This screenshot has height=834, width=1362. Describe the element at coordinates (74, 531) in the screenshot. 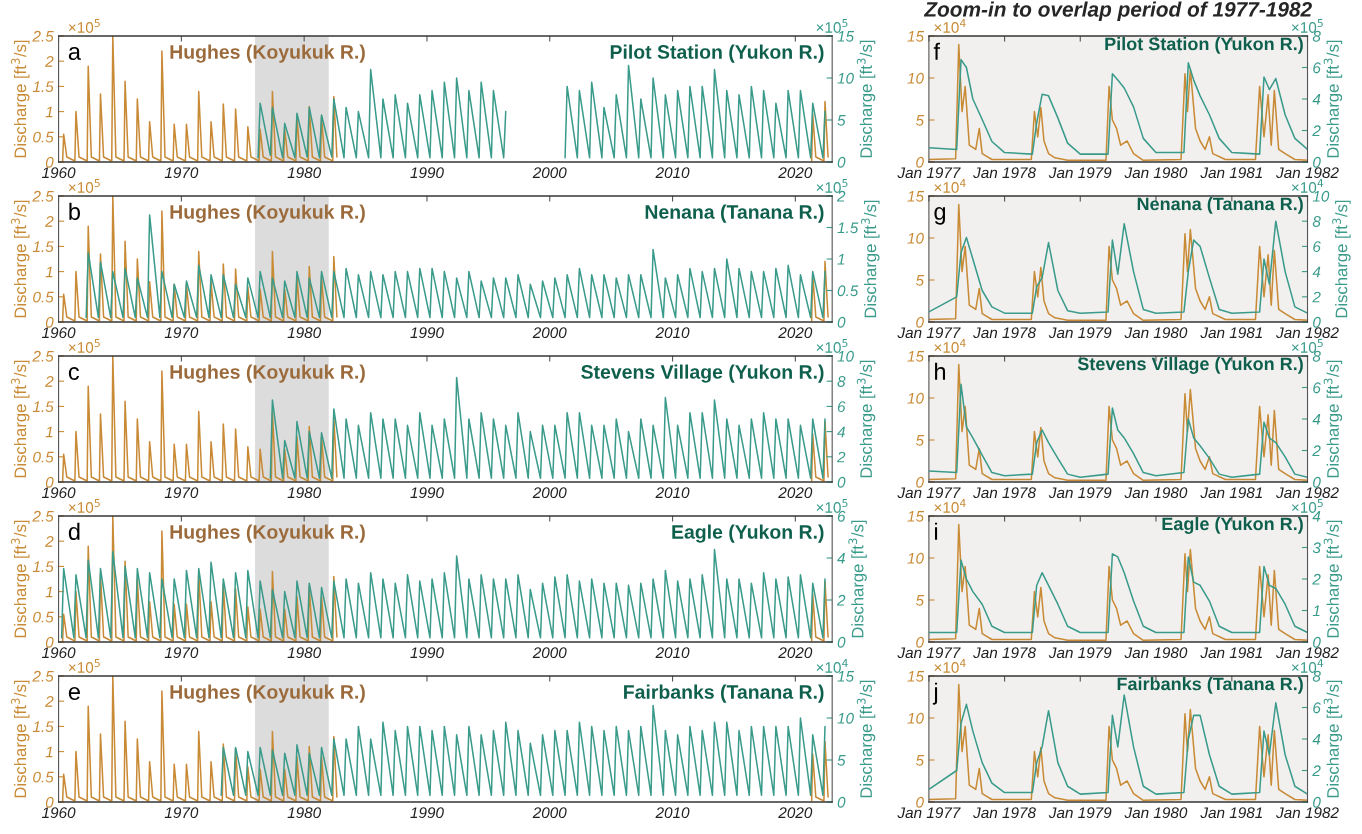

I see `annotation: d` at that location.